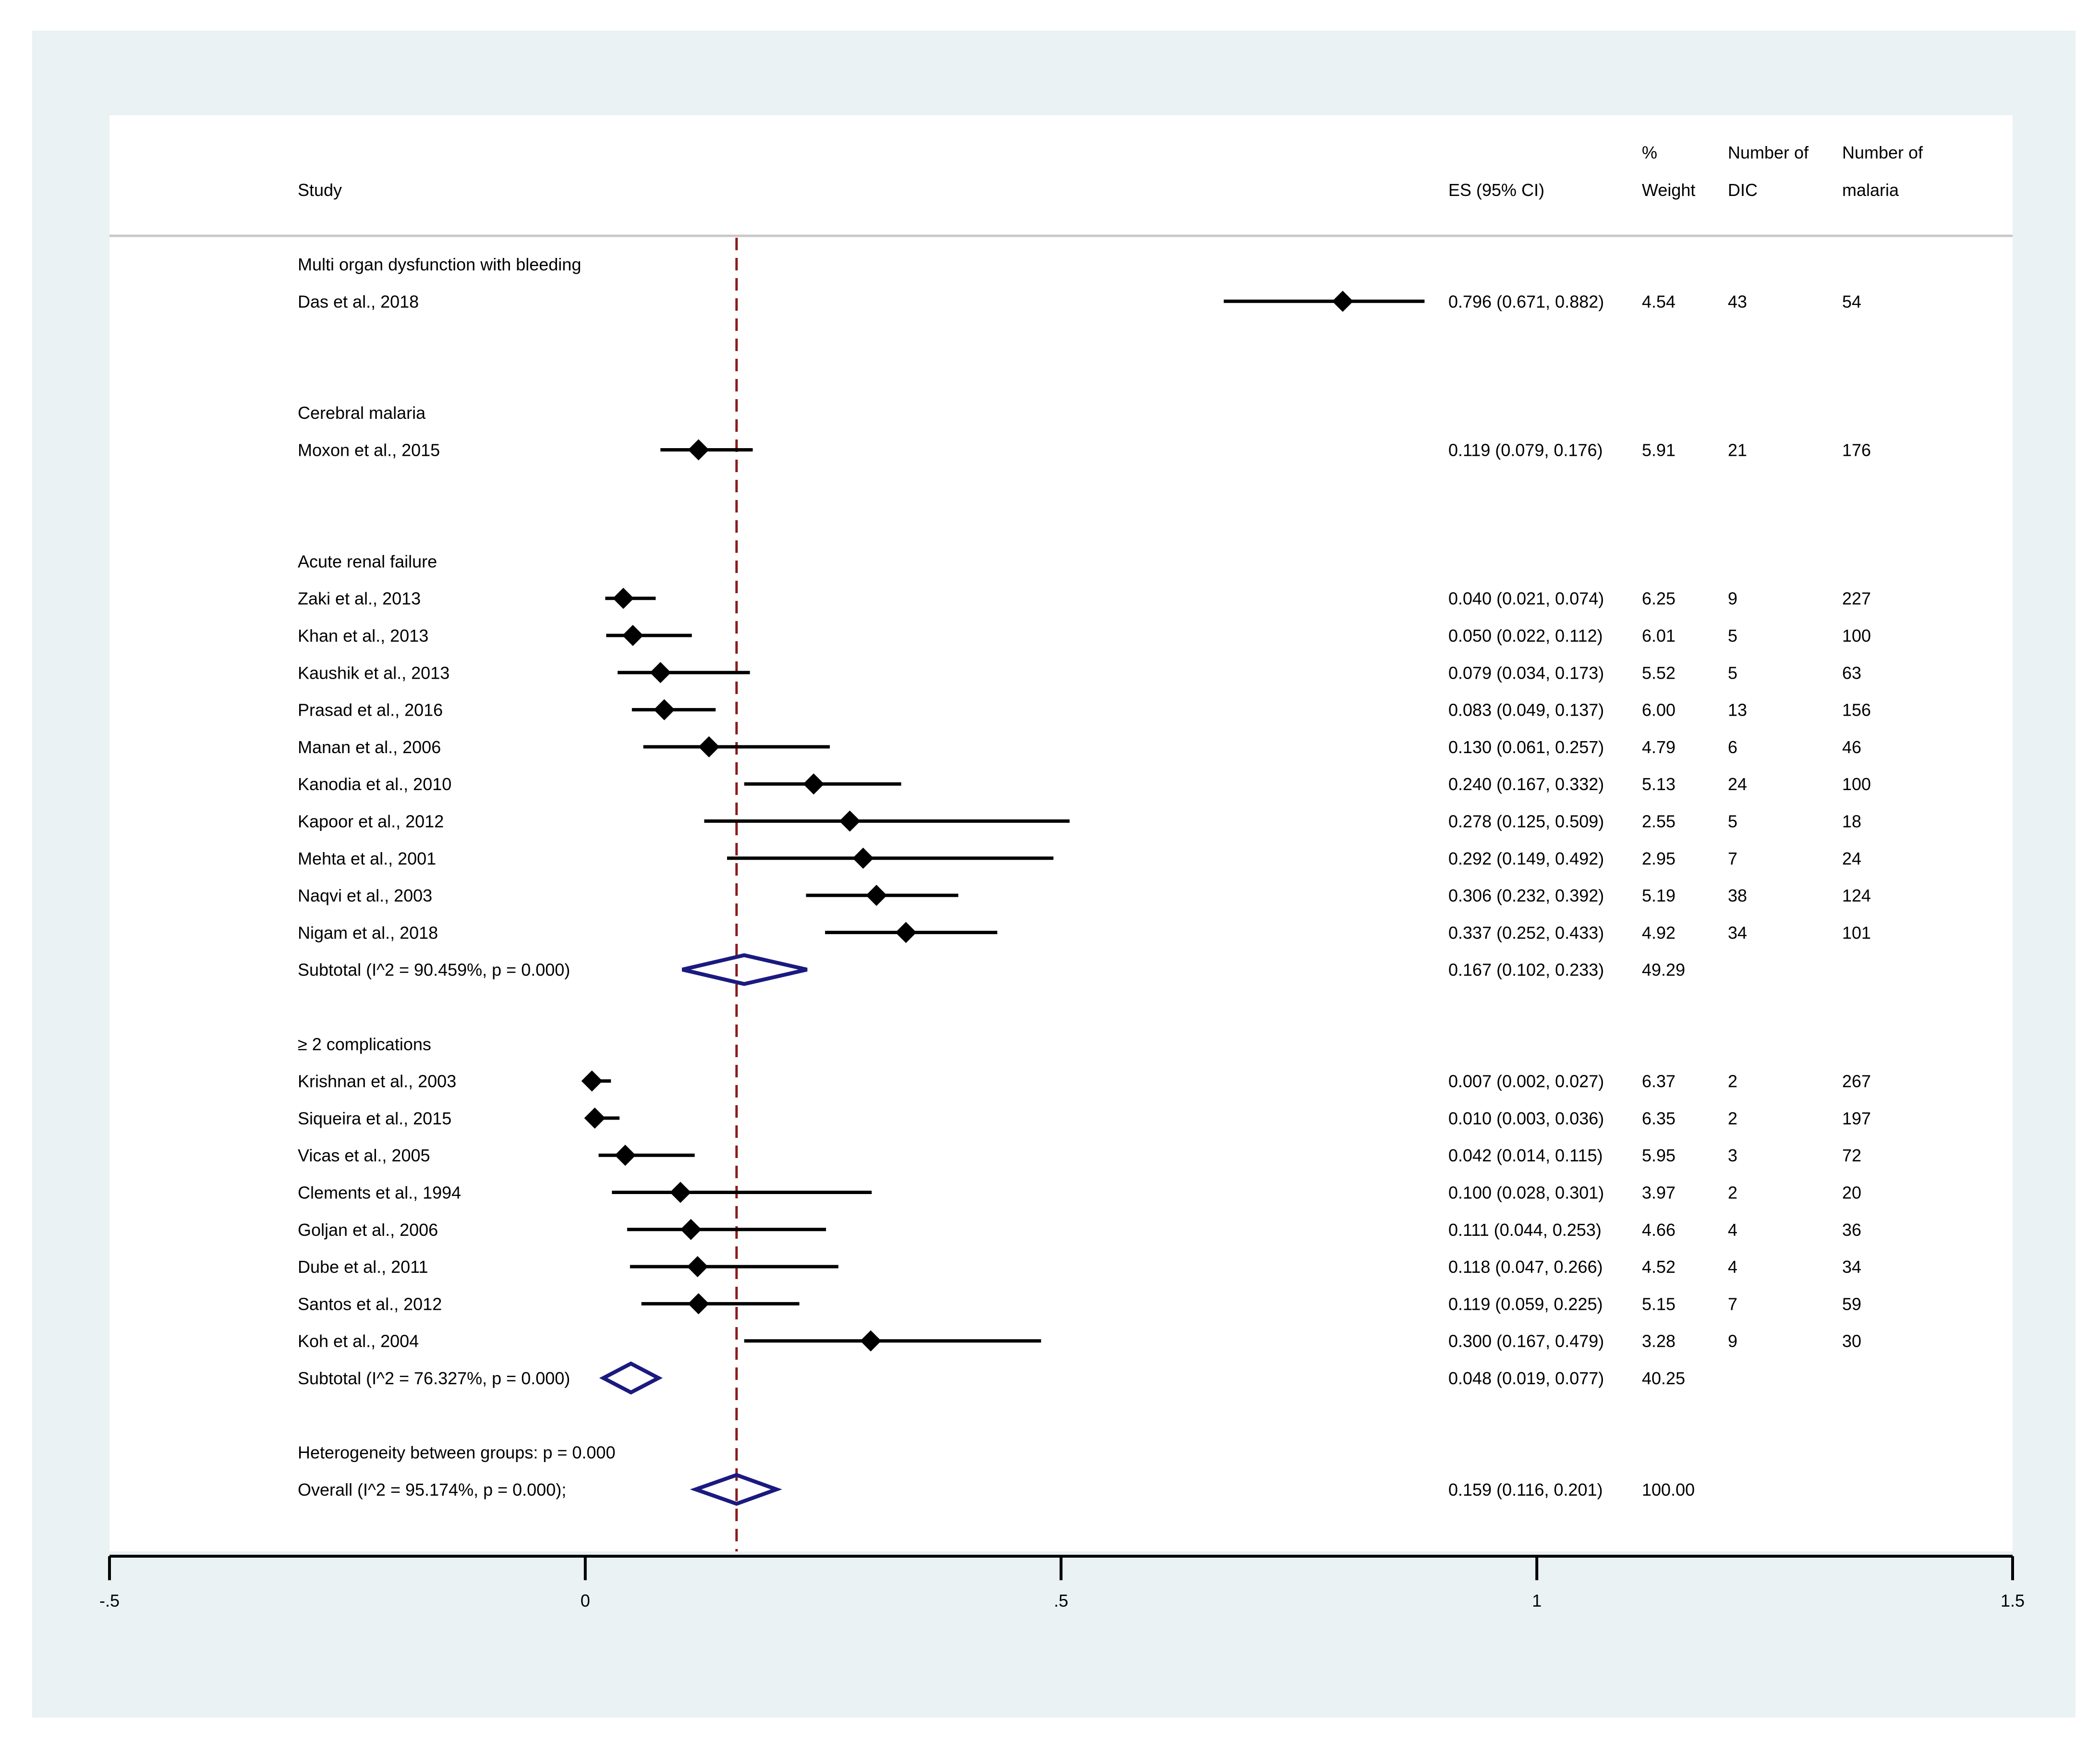 The image size is (2100, 1744). What do you see at coordinates (1526, 821) in the screenshot?
I see `es-ci-value: 0.278 (0.125, 0.509)` at bounding box center [1526, 821].